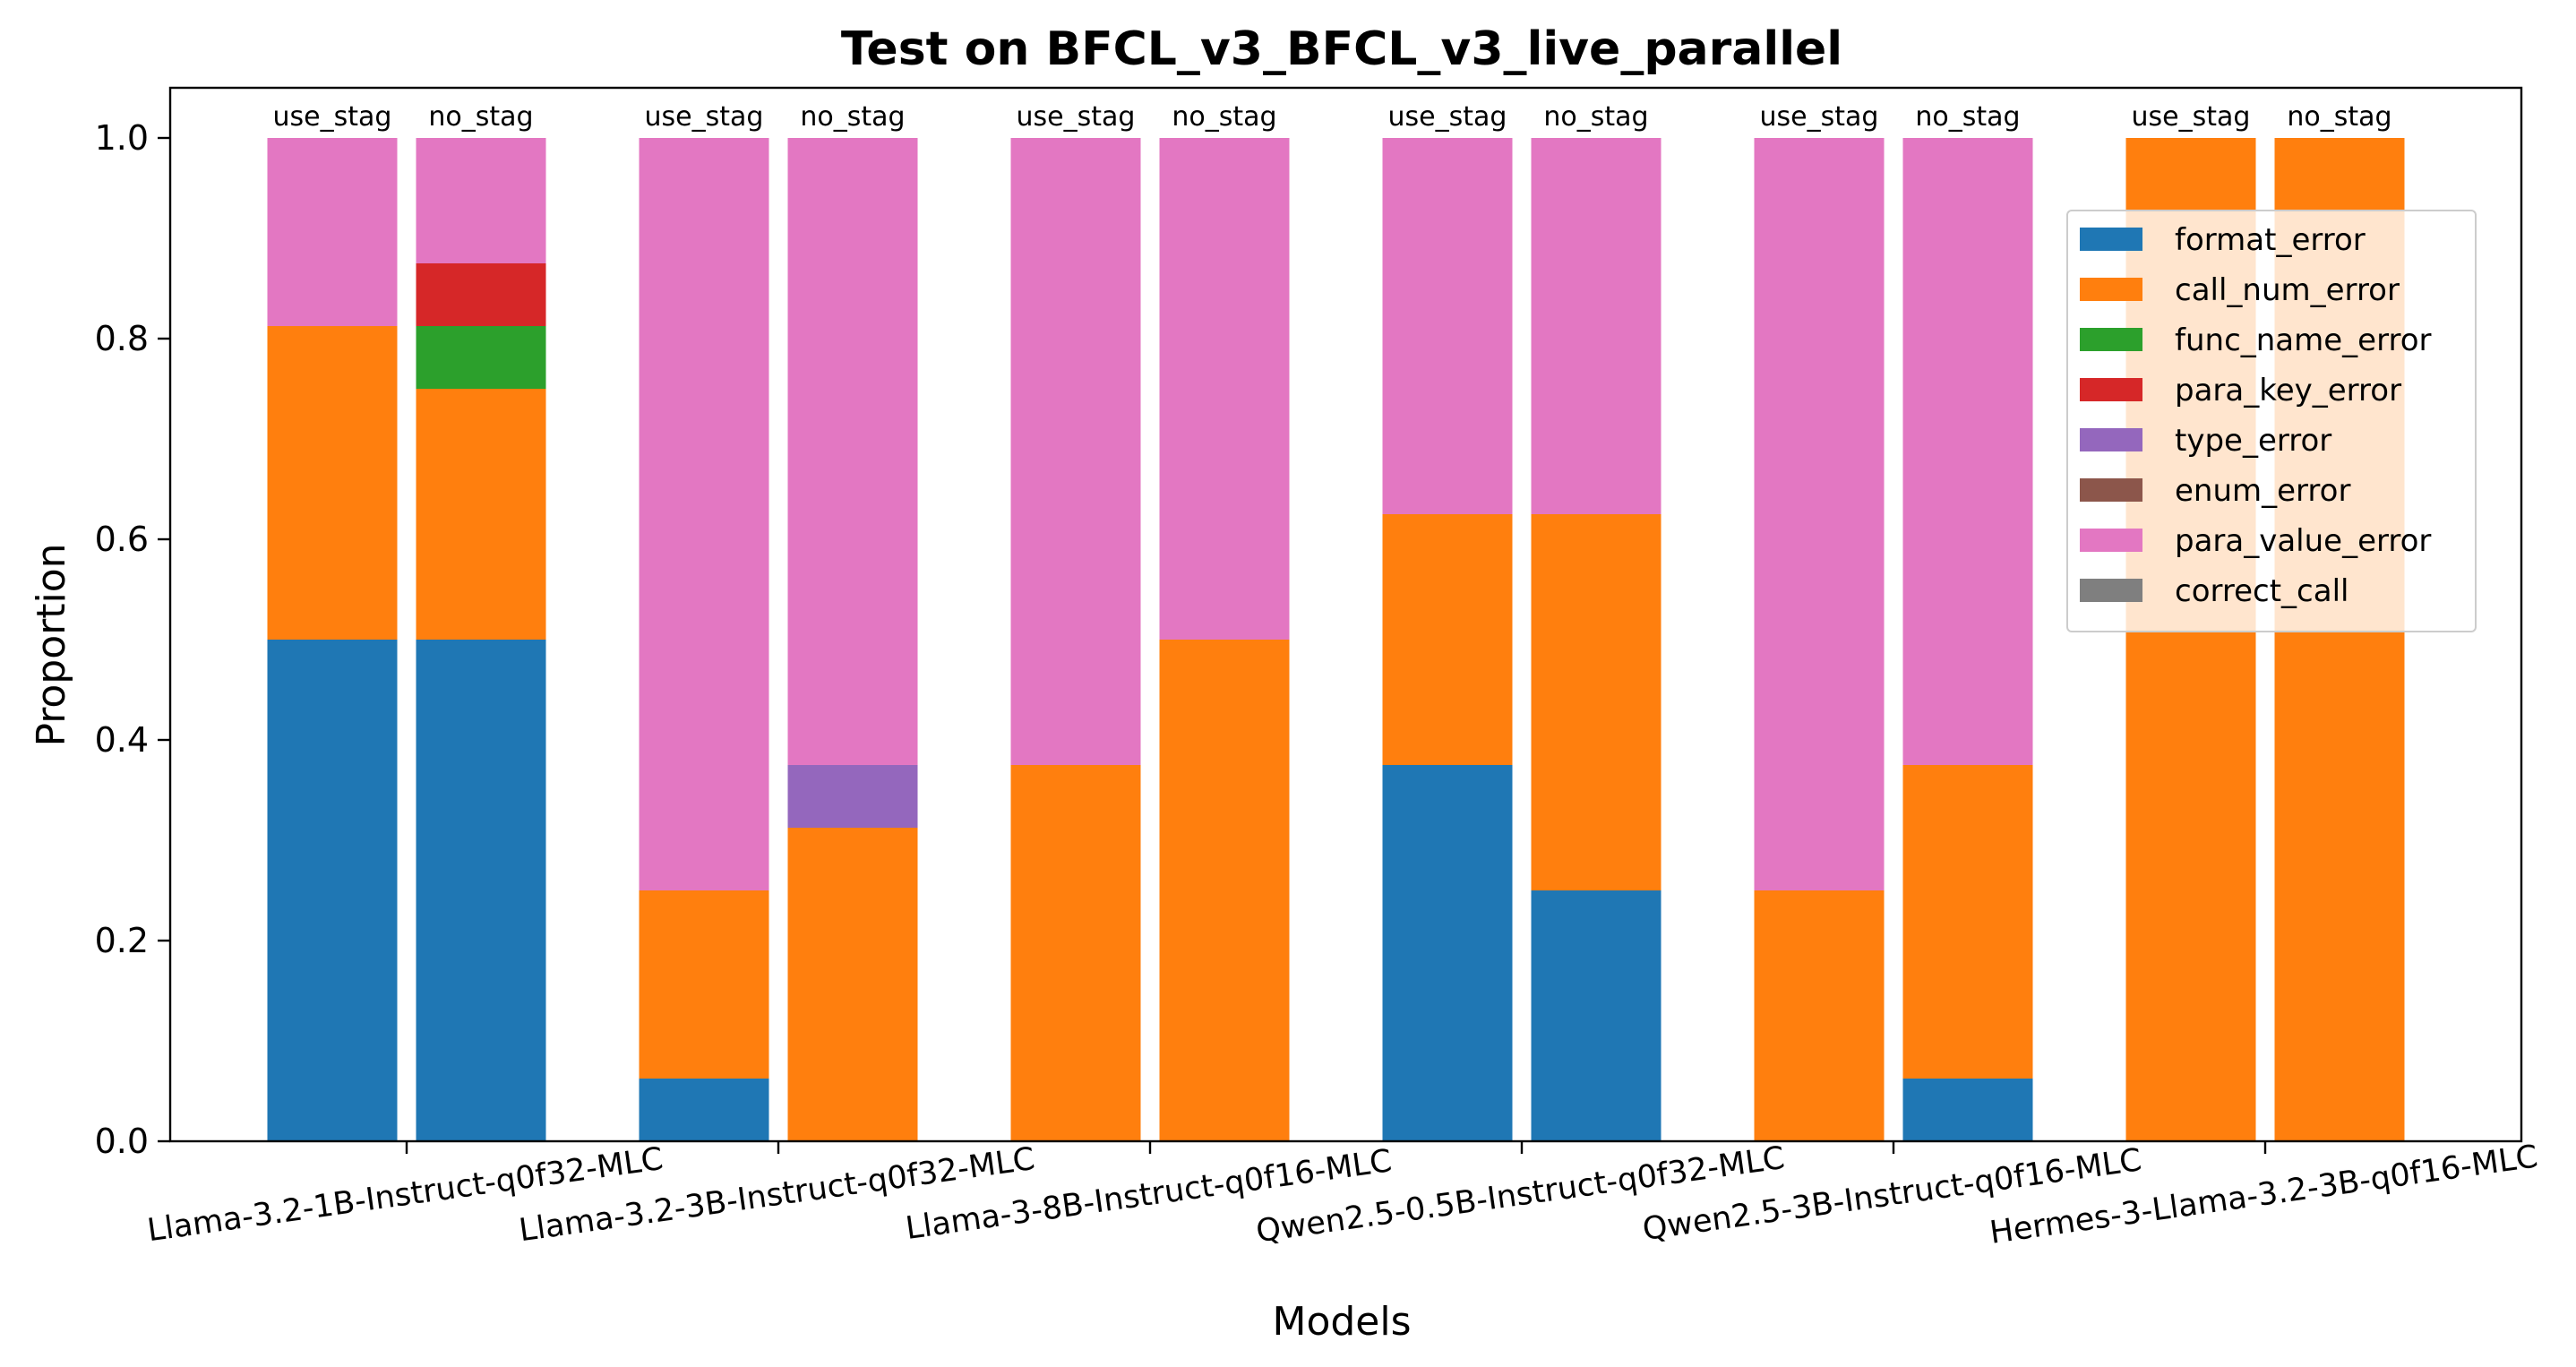  I want to click on bar-segment-call_num_error-0-no_stag, so click(481, 514).